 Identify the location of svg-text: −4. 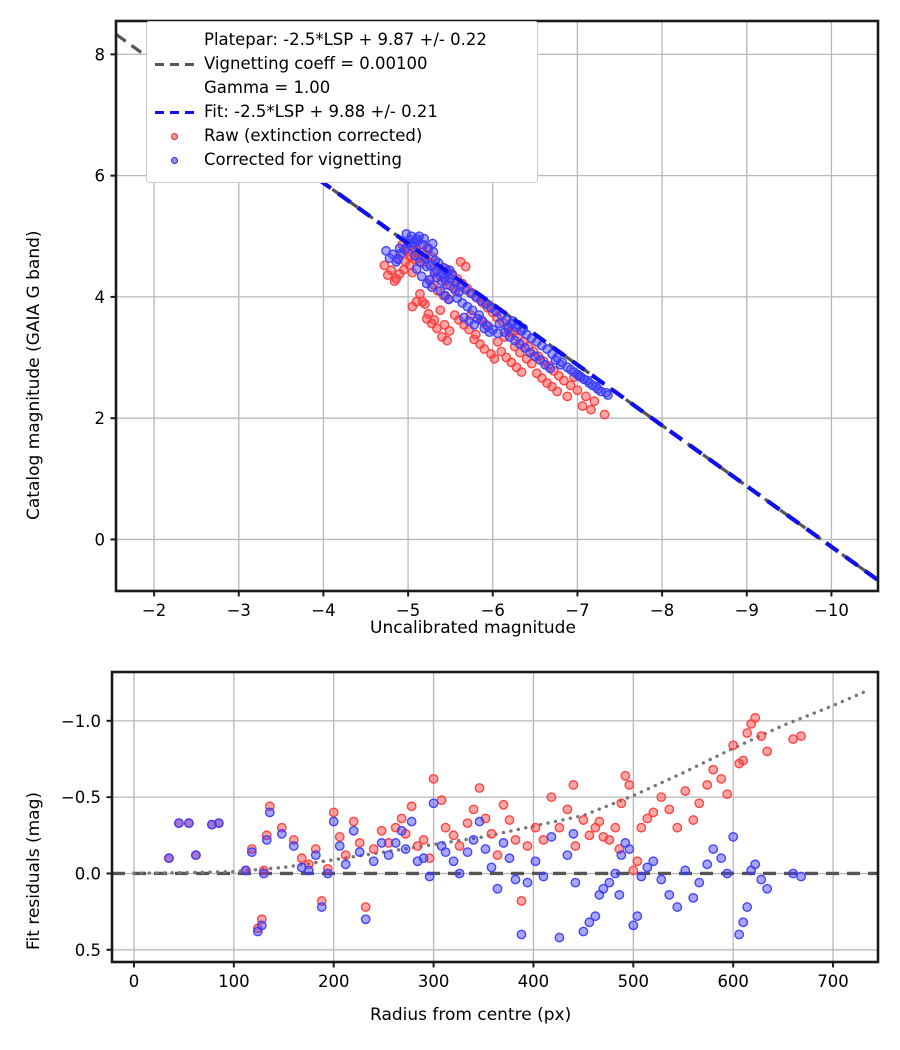
(323, 610).